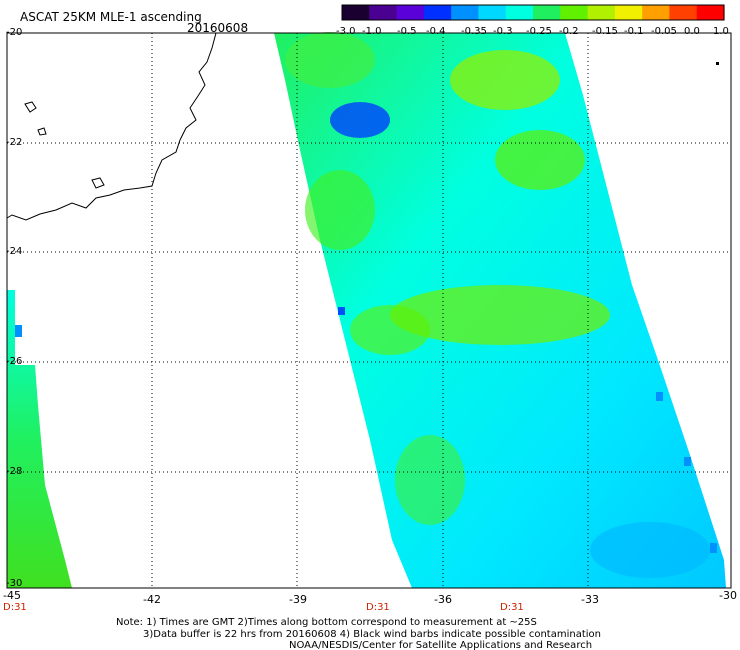 Image resolution: width=740 pixels, height=650 pixels. What do you see at coordinates (346, 31) in the screenshot?
I see `colorbar-label: -3.0` at bounding box center [346, 31].